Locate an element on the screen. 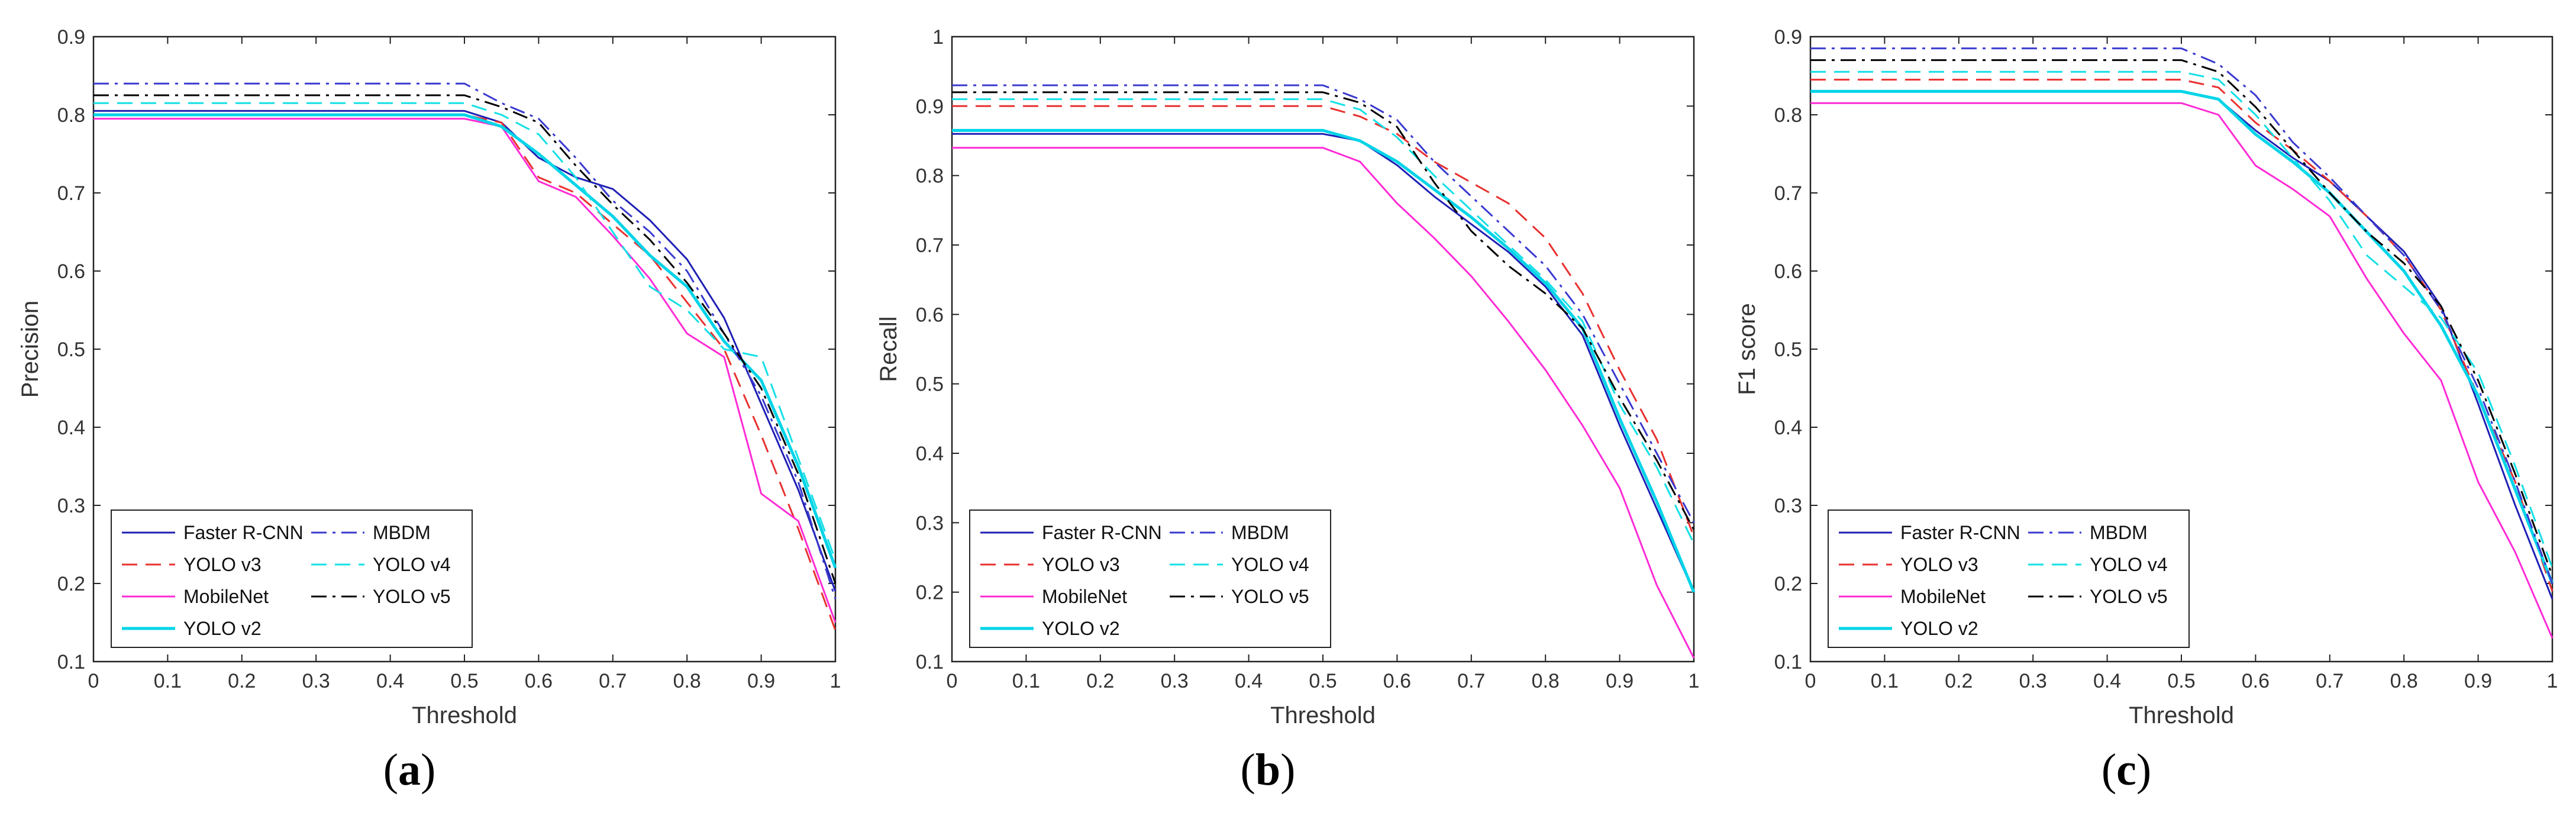 This screenshot has height=819, width=2576. y-tick-label-c: 0.2 is located at coordinates (1788, 584).